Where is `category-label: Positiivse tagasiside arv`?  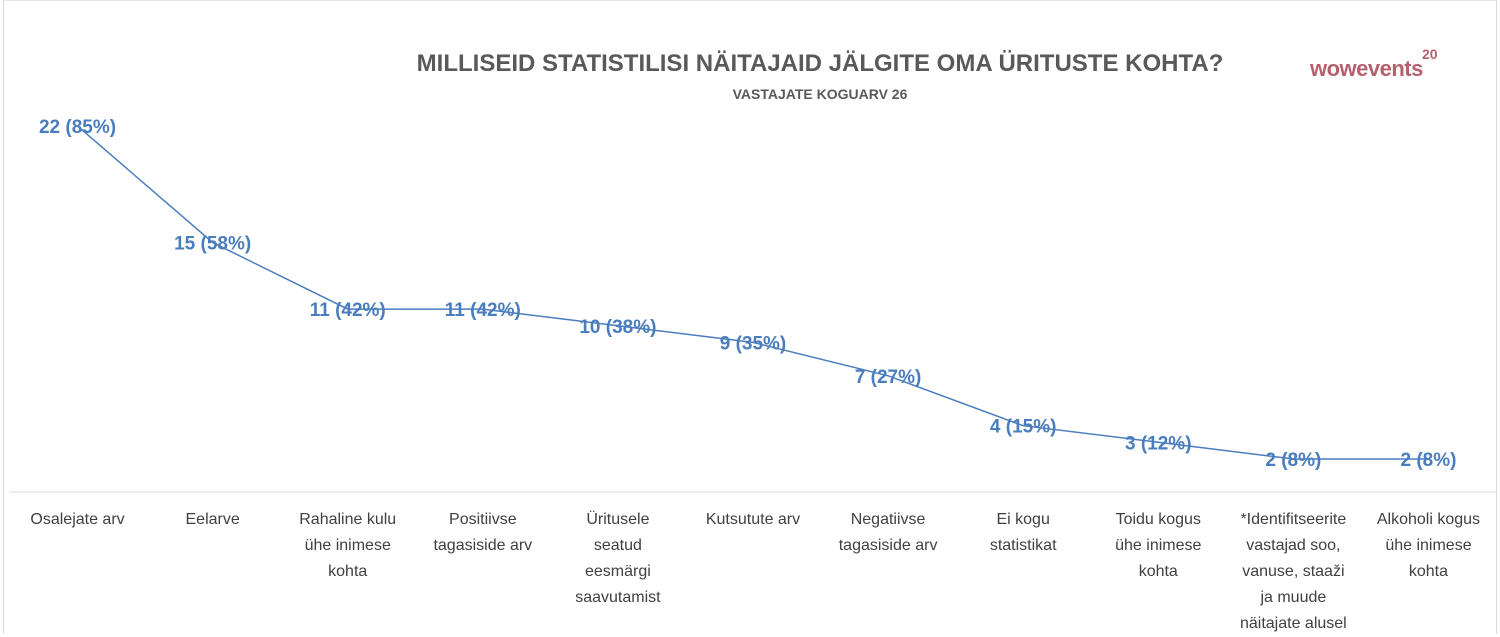 category-label: Positiivse tagasiside arv is located at coordinates (483, 533).